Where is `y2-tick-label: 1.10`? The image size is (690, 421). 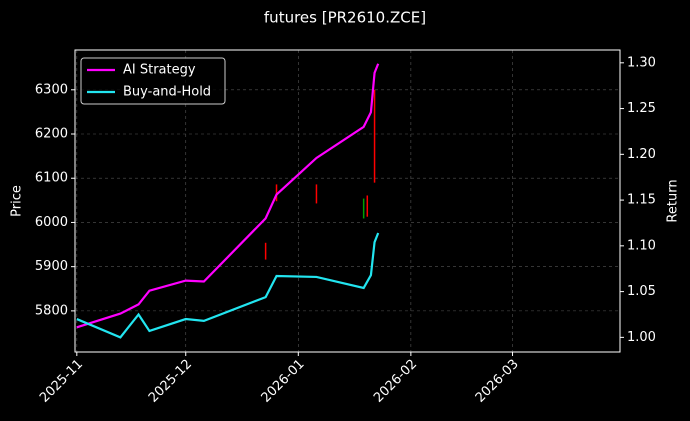
y2-tick-label: 1.10 is located at coordinates (641, 245).